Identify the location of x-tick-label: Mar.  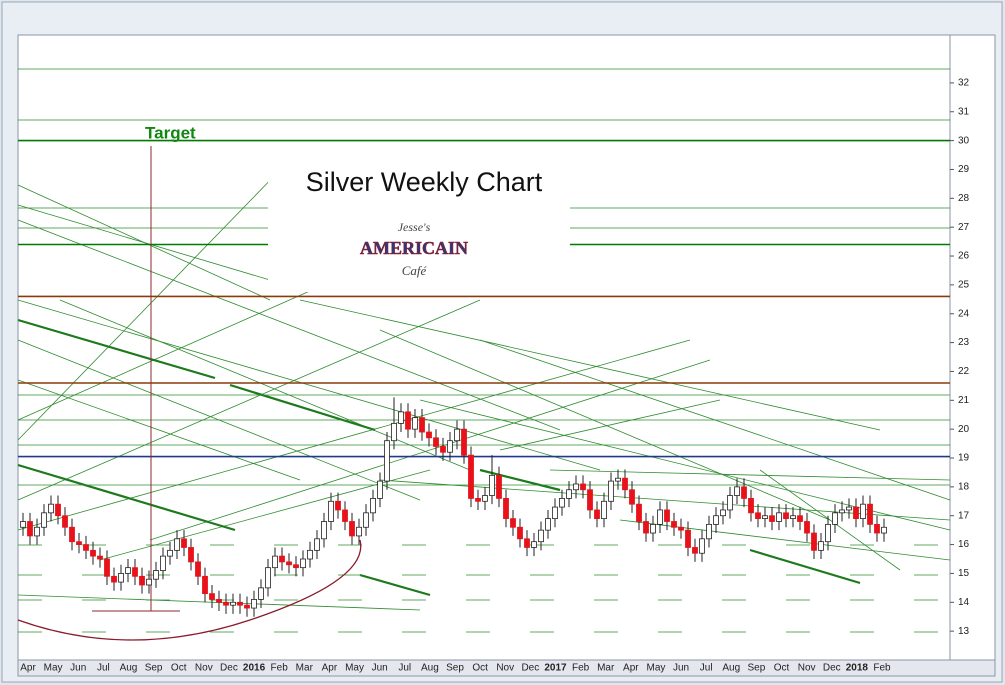
(606, 668).